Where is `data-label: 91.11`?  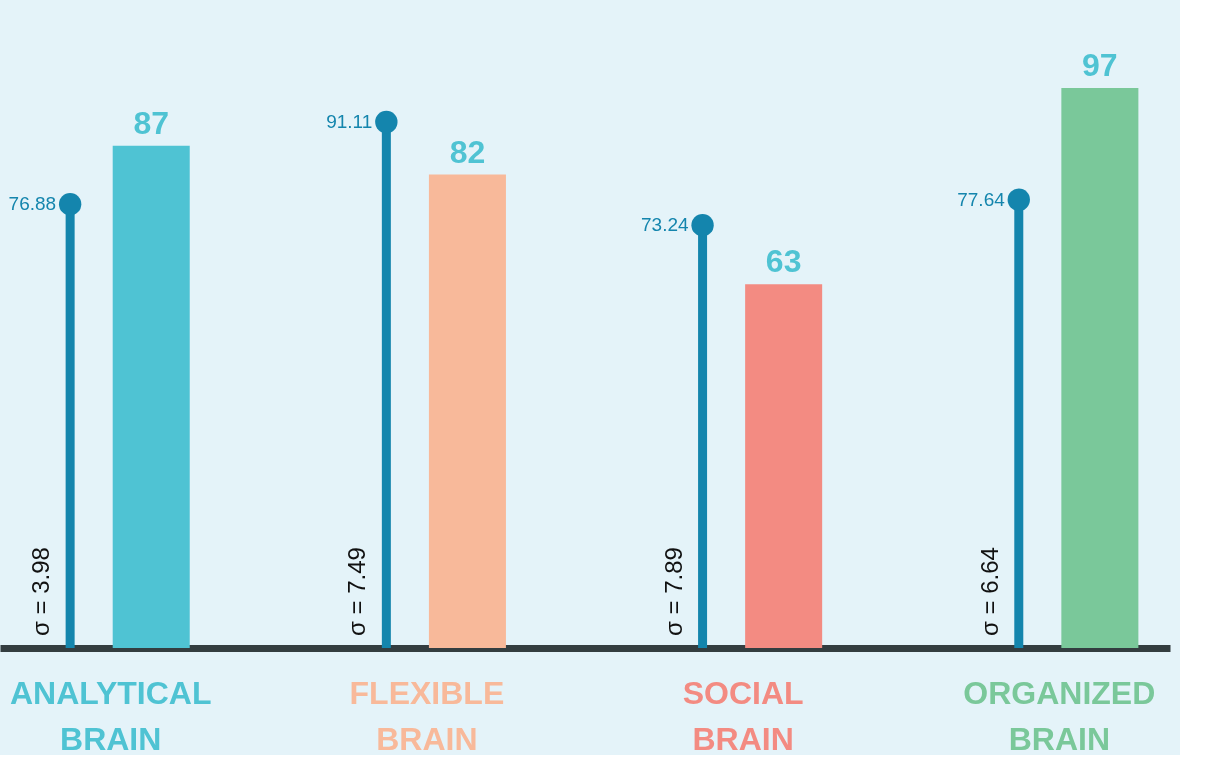
data-label: 91.11 is located at coordinates (349, 121).